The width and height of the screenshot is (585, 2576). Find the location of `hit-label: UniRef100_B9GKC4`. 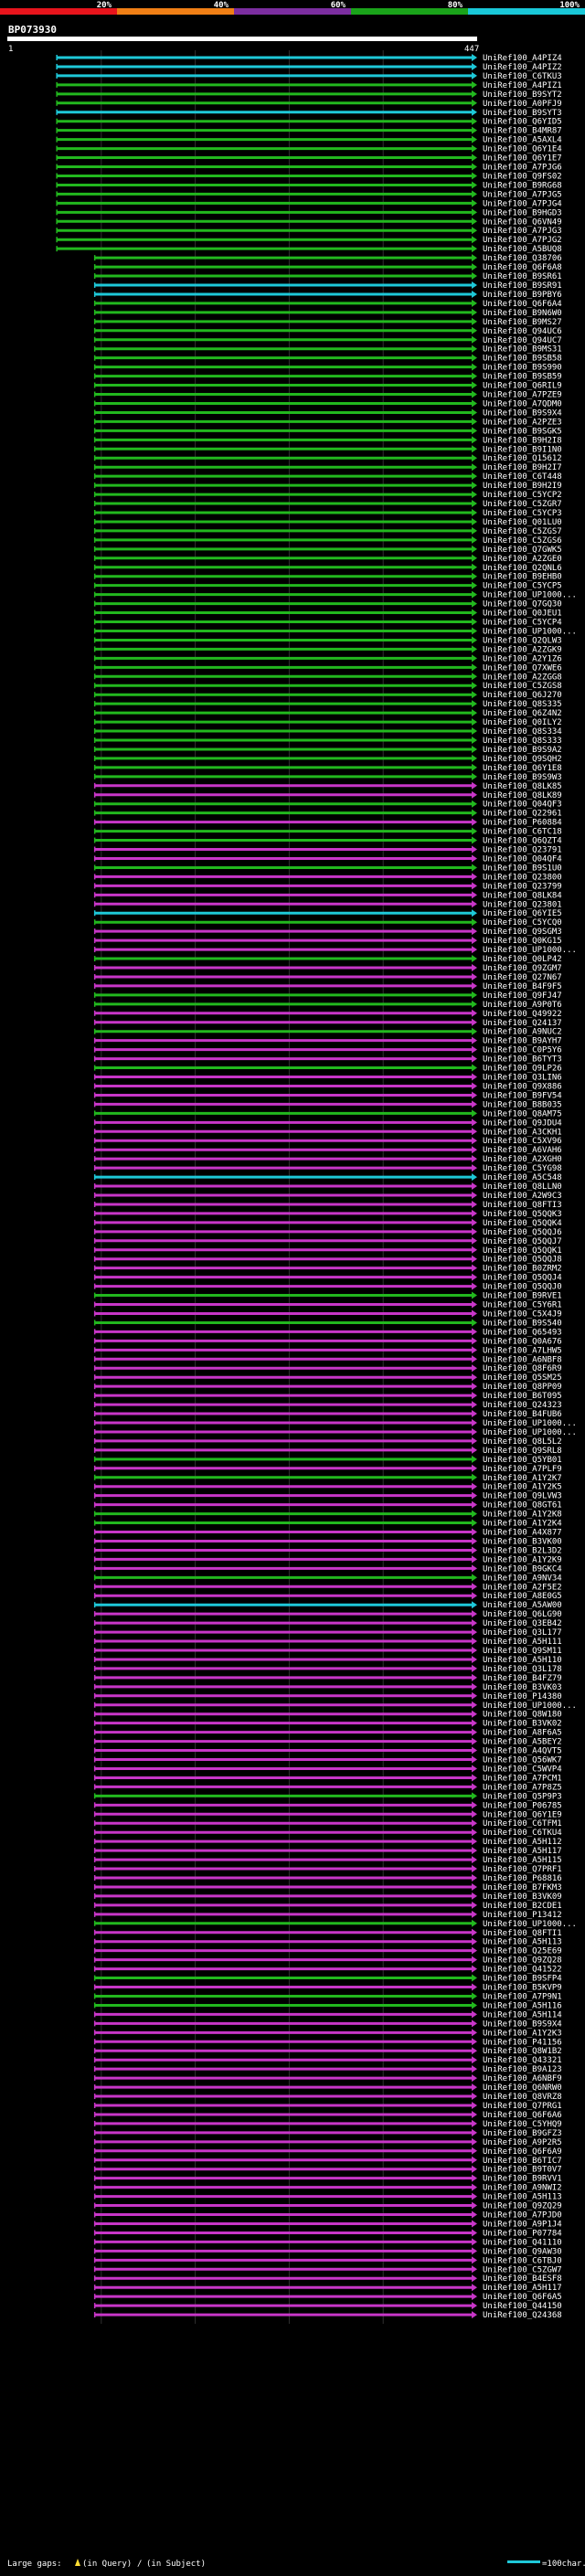

hit-label: UniRef100_B9GKC4 is located at coordinates (522, 1569).